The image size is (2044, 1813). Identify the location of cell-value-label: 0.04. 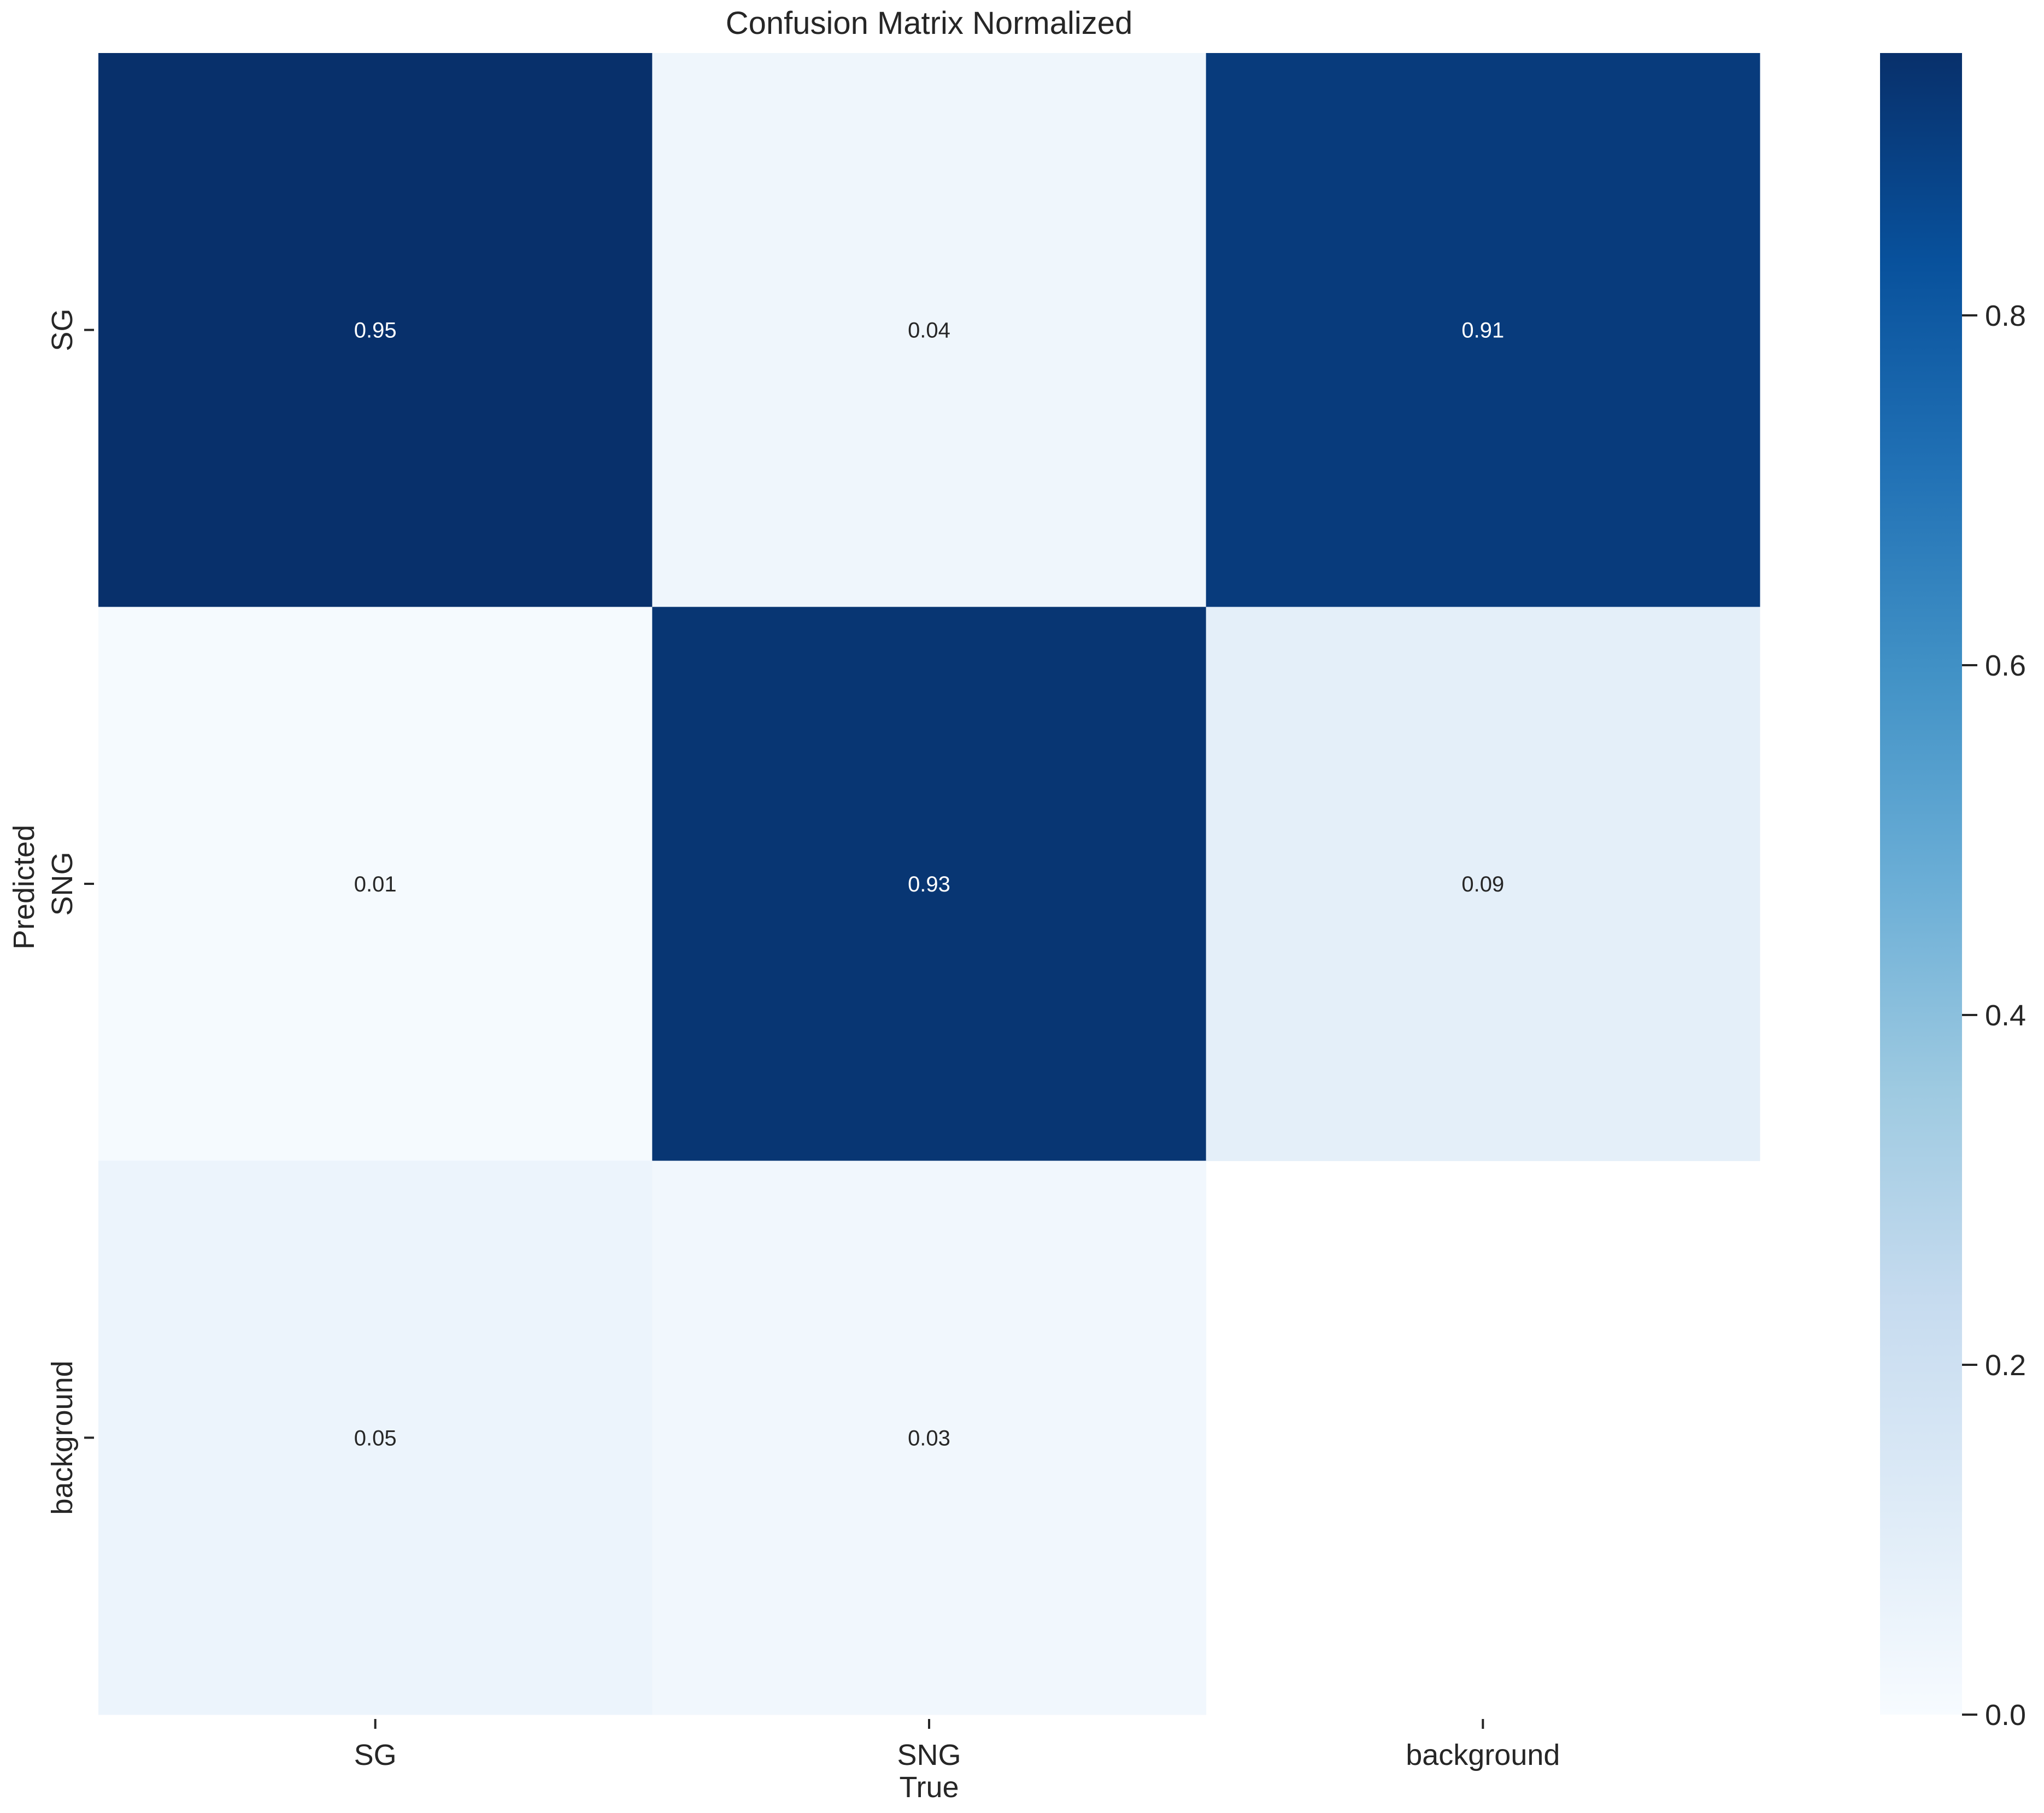
(929, 331).